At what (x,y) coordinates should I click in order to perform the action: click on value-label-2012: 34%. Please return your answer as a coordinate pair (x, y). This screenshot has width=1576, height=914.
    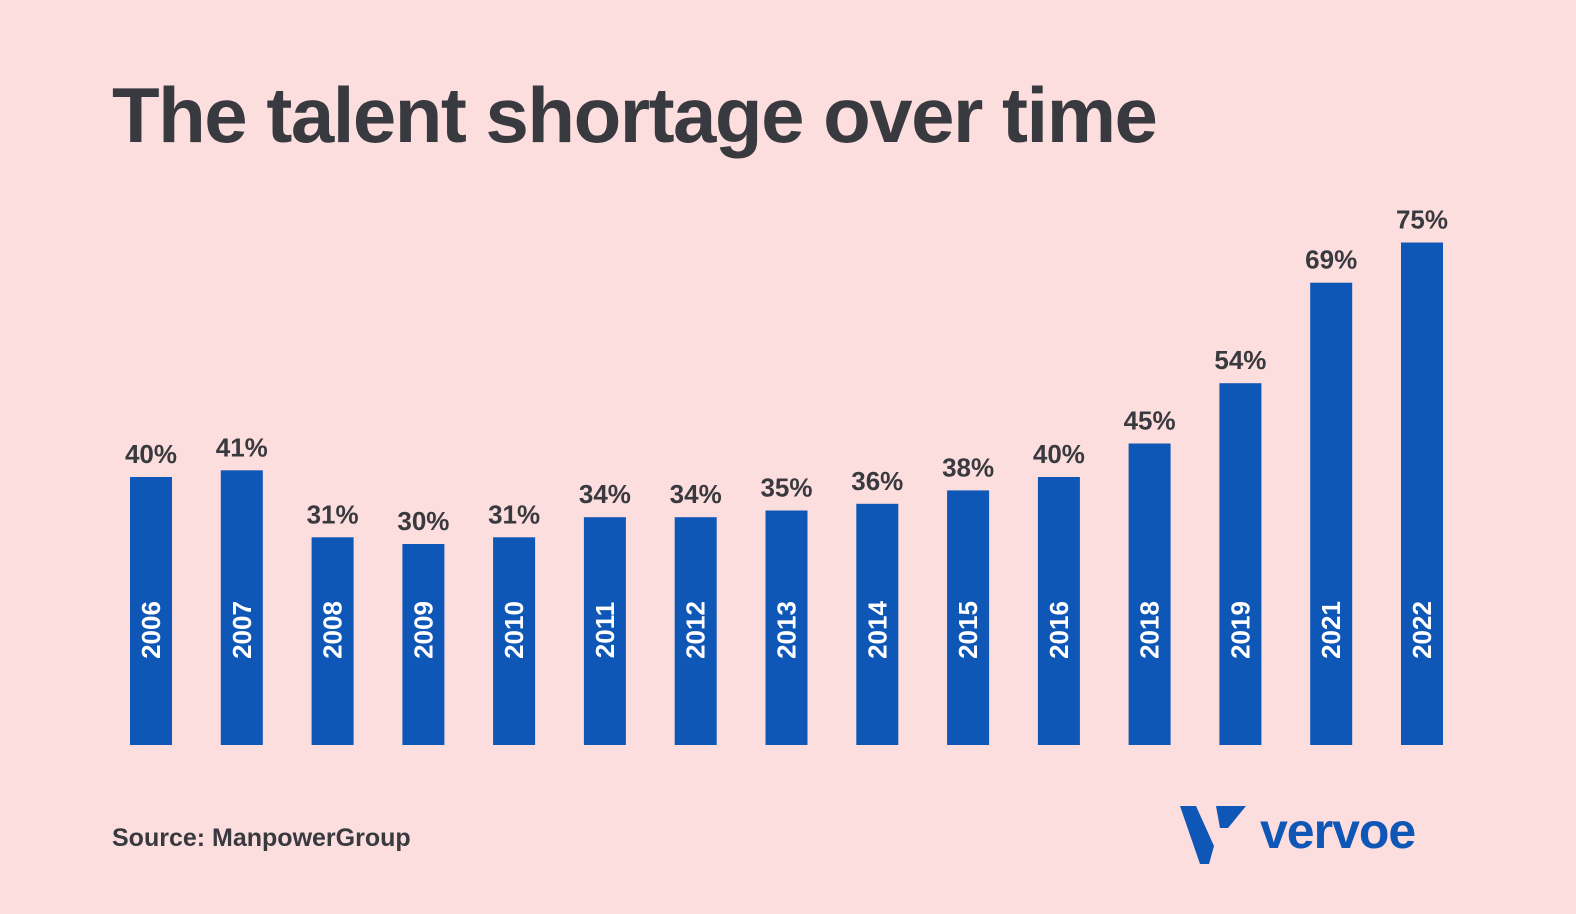
    Looking at the image, I should click on (696, 494).